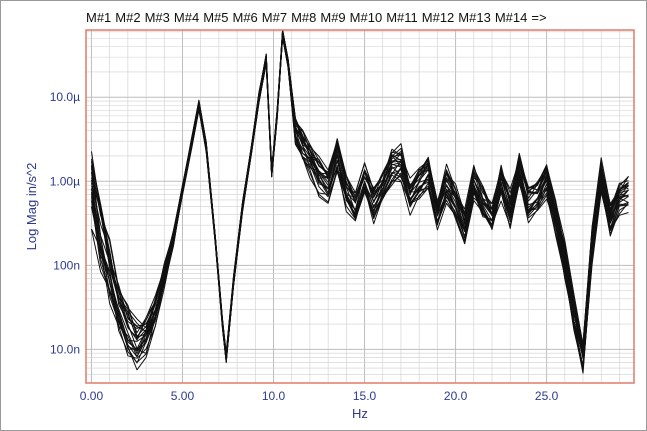 The image size is (647, 431). What do you see at coordinates (319, 396) in the screenshot?
I see `x-axis-ticks: 0.00 5.00 10.0 15.0 20.0 25.0` at bounding box center [319, 396].